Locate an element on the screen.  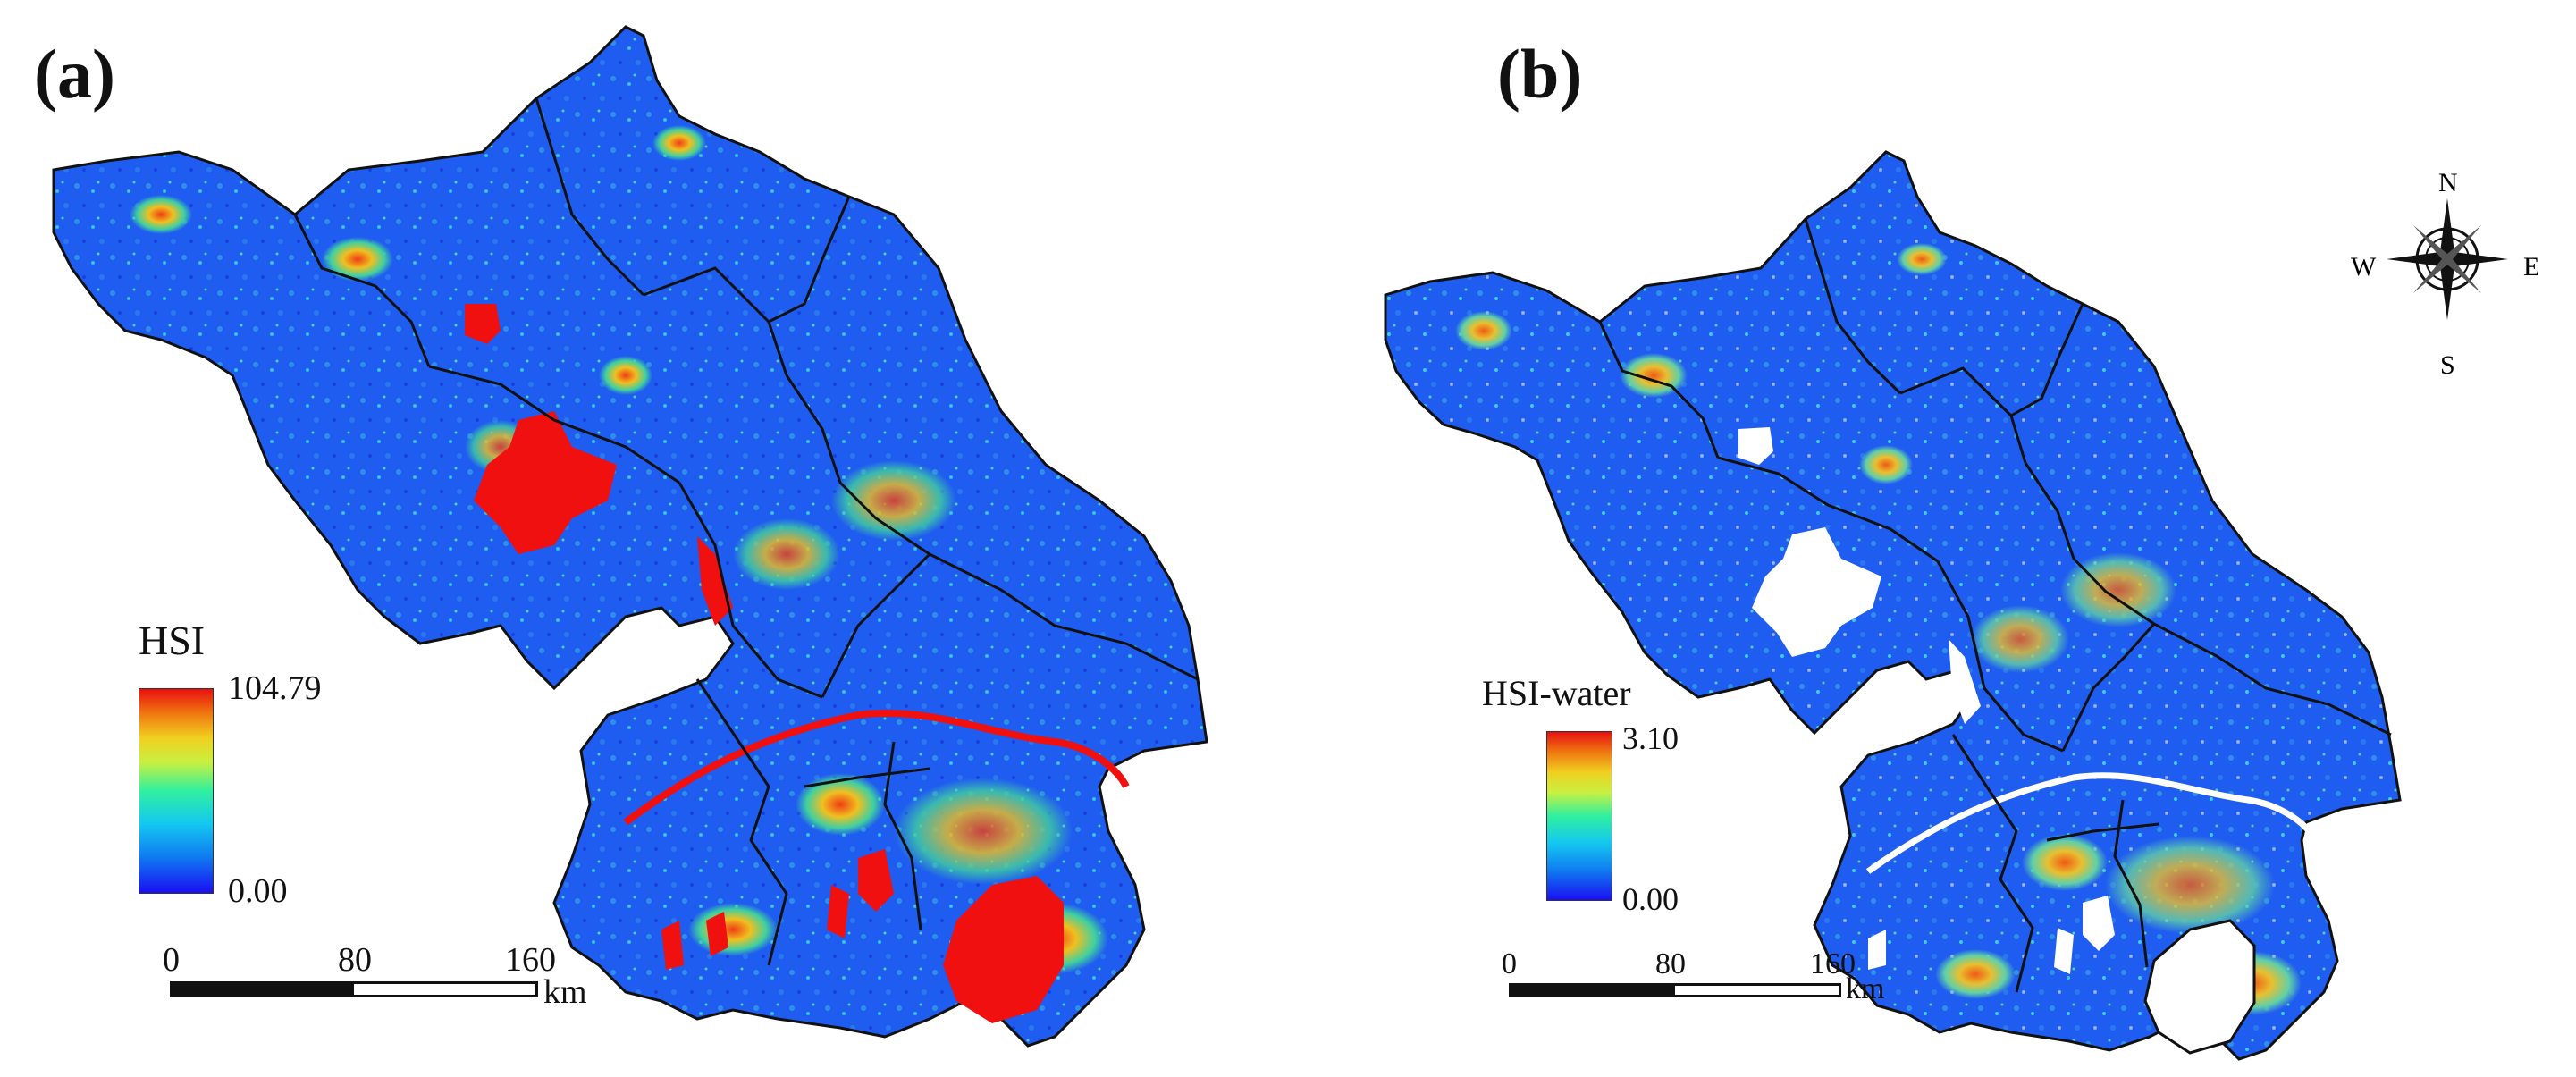
panel-a-legend-max: 104.79 is located at coordinates (275, 688).